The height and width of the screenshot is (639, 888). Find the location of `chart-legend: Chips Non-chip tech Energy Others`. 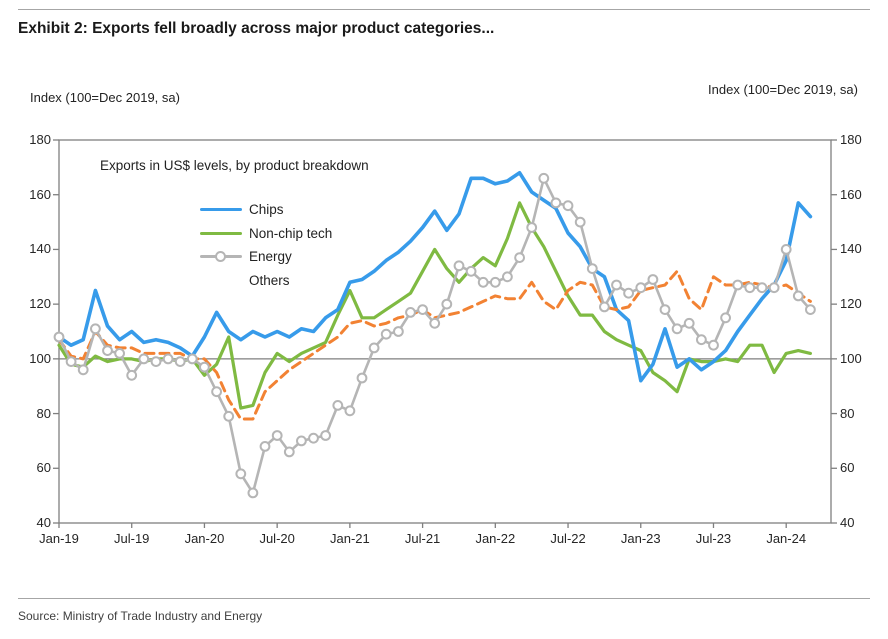

chart-legend: Chips Non-chip tech Energy Others is located at coordinates (266, 245).